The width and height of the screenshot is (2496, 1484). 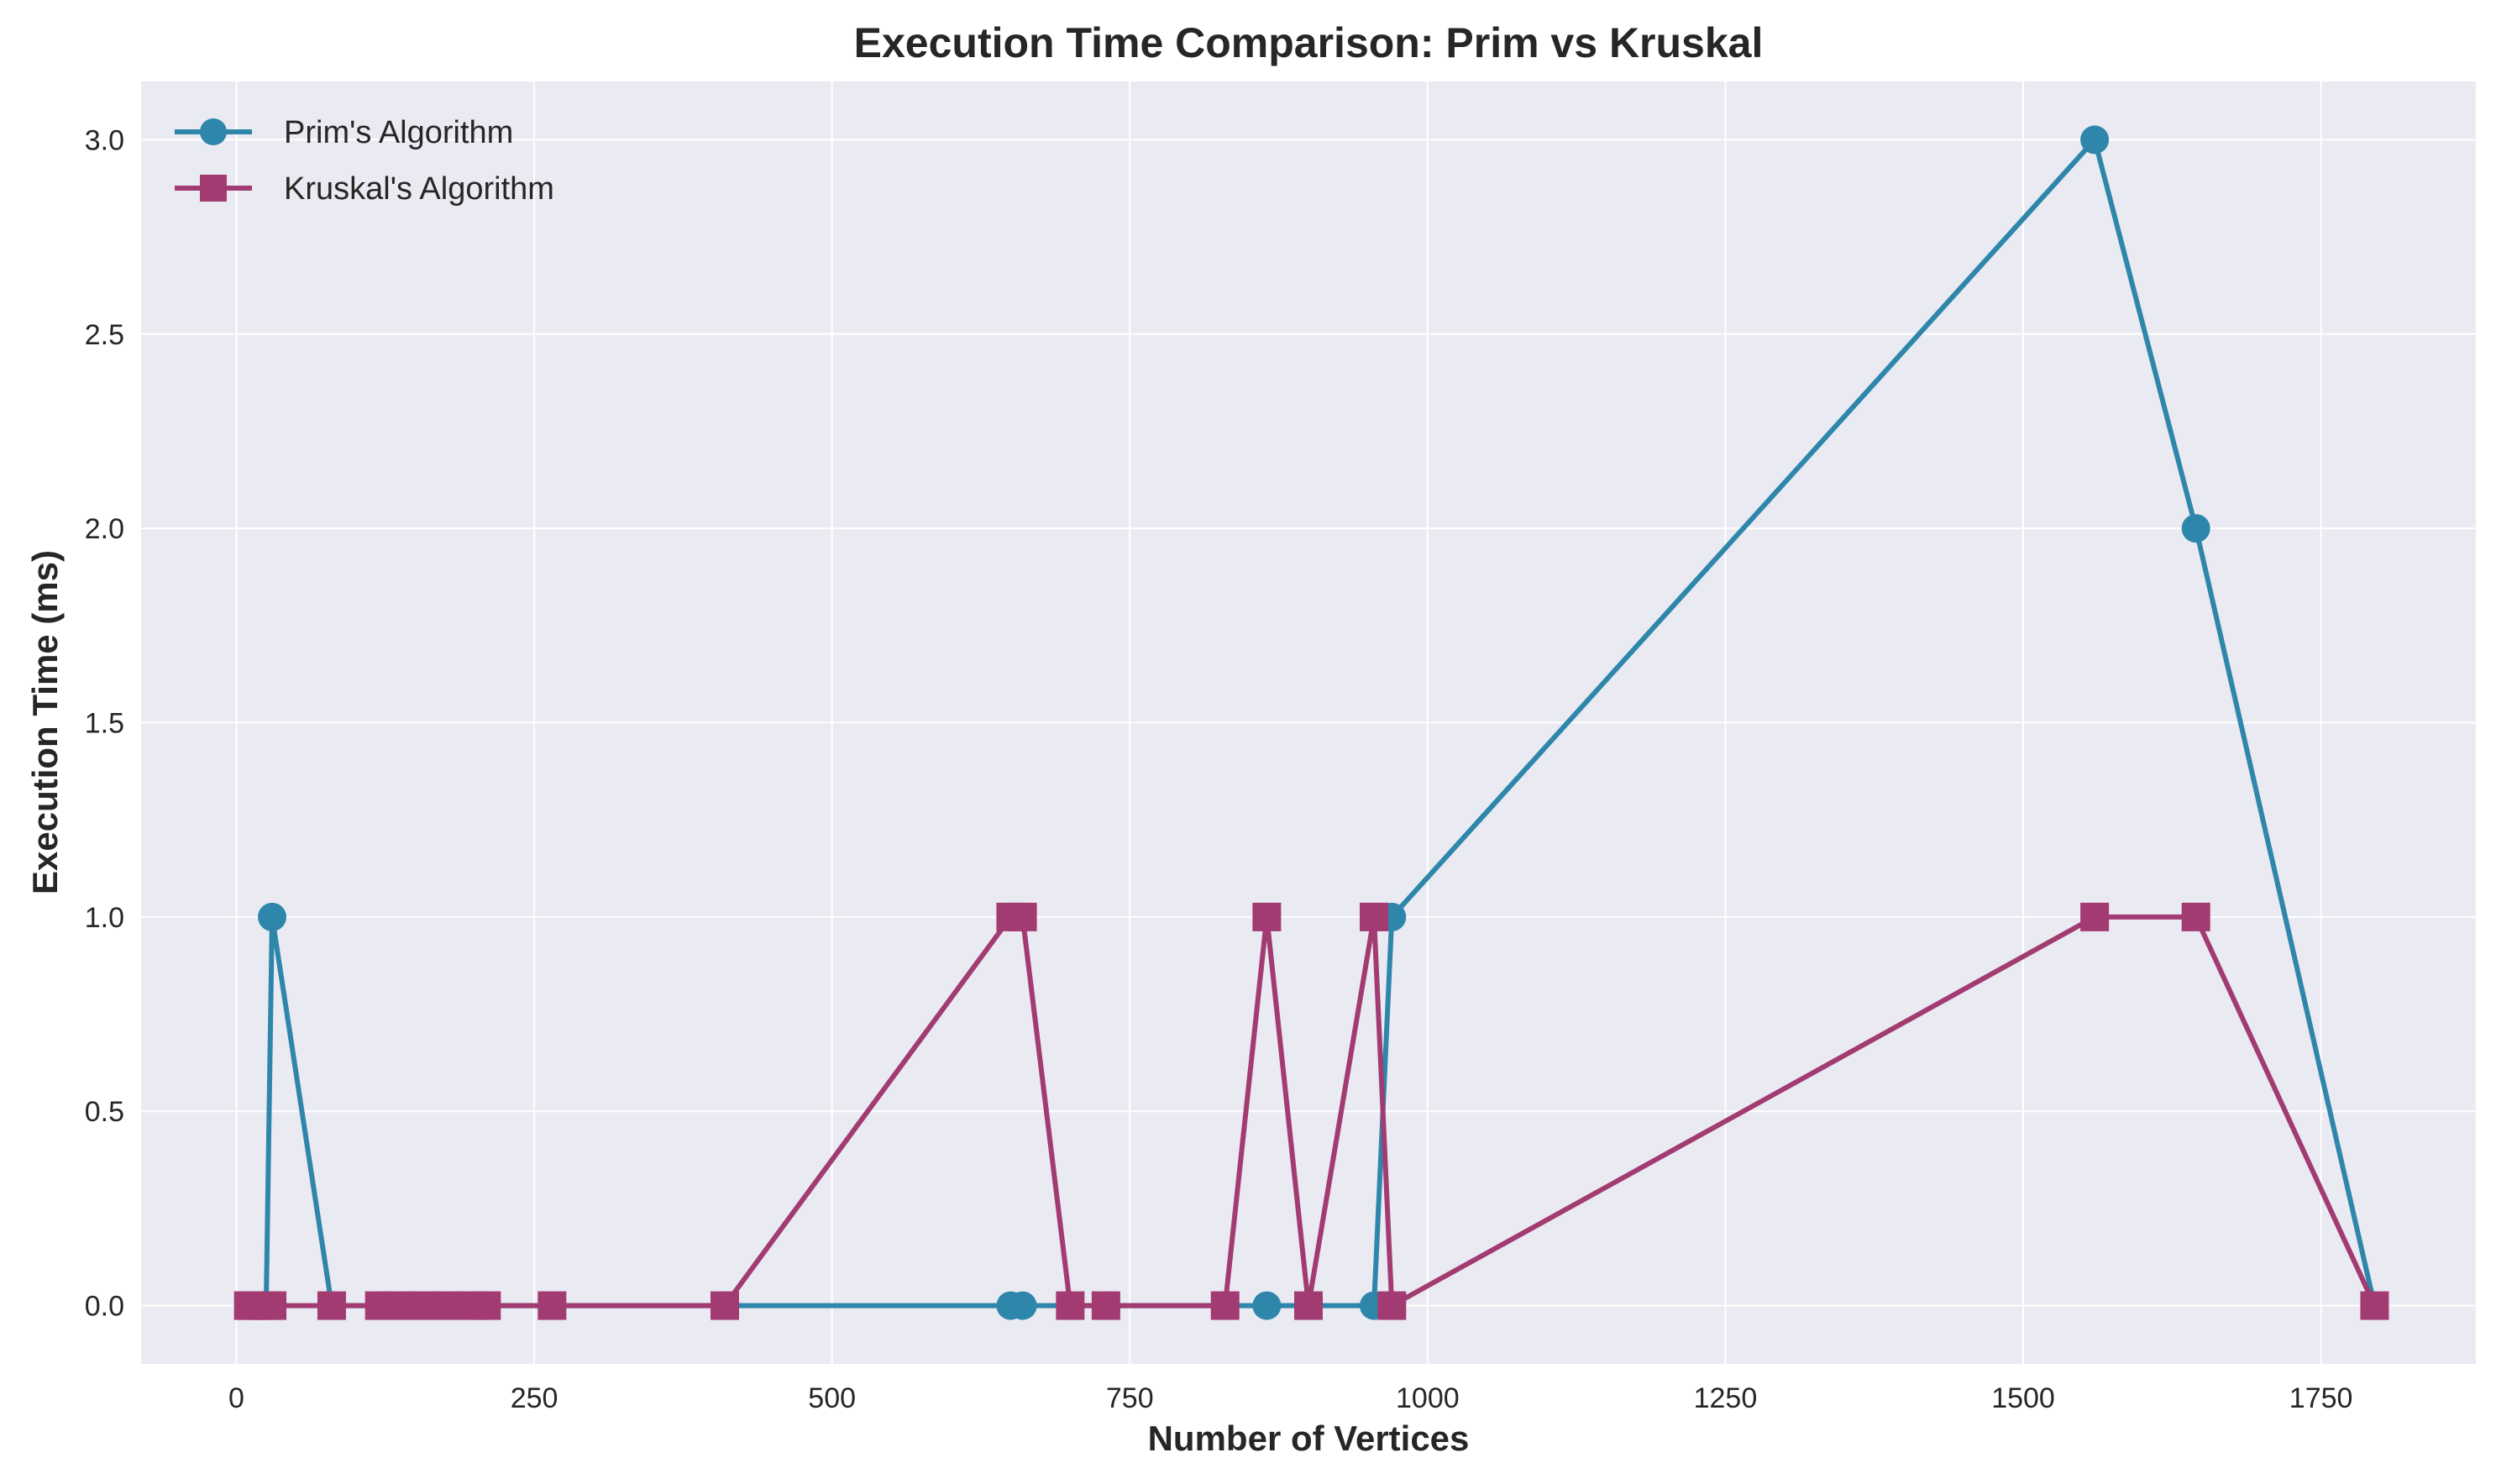 What do you see at coordinates (534, 1398) in the screenshot?
I see `x-tick-label: 250` at bounding box center [534, 1398].